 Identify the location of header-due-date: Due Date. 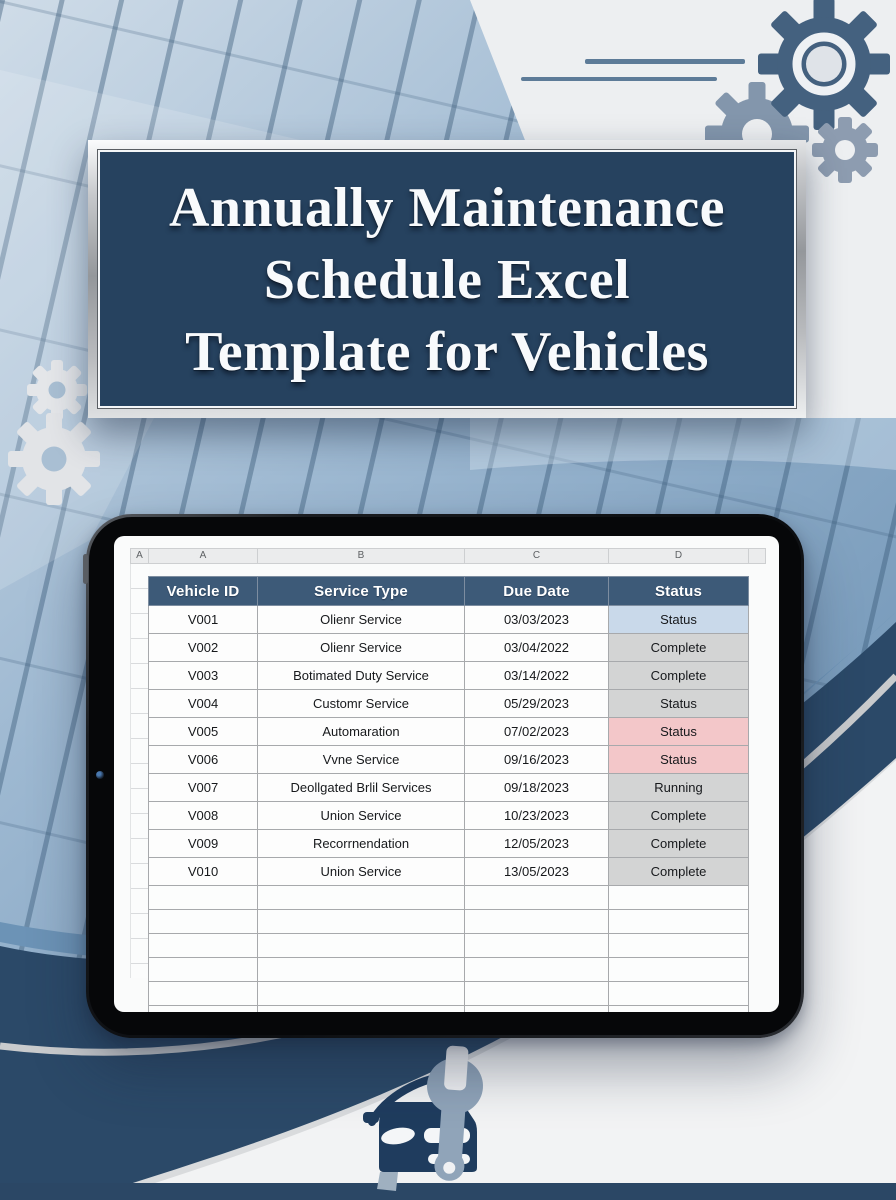
(536, 591).